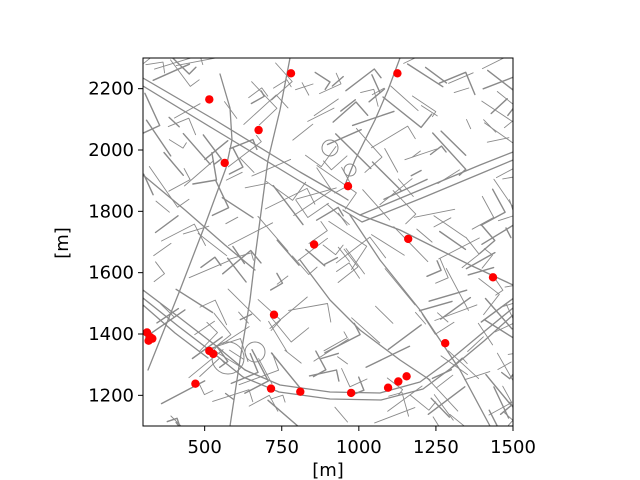  I want to click on x-tick-label: 500, so click(204, 447).